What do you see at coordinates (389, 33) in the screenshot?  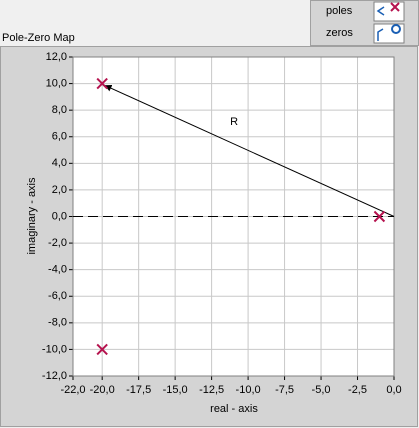 I see `legend-icon-box` at bounding box center [389, 33].